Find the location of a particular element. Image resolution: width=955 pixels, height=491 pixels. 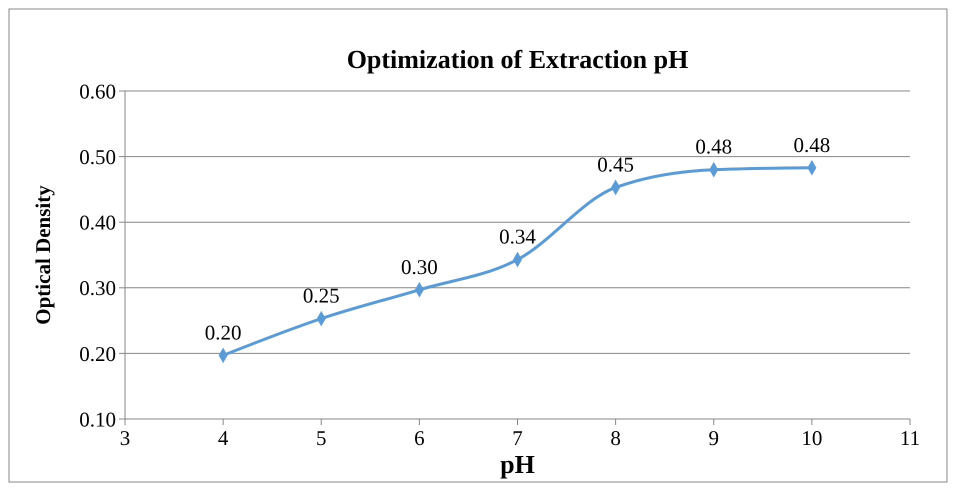

data-label: 0.34 is located at coordinates (517, 236).